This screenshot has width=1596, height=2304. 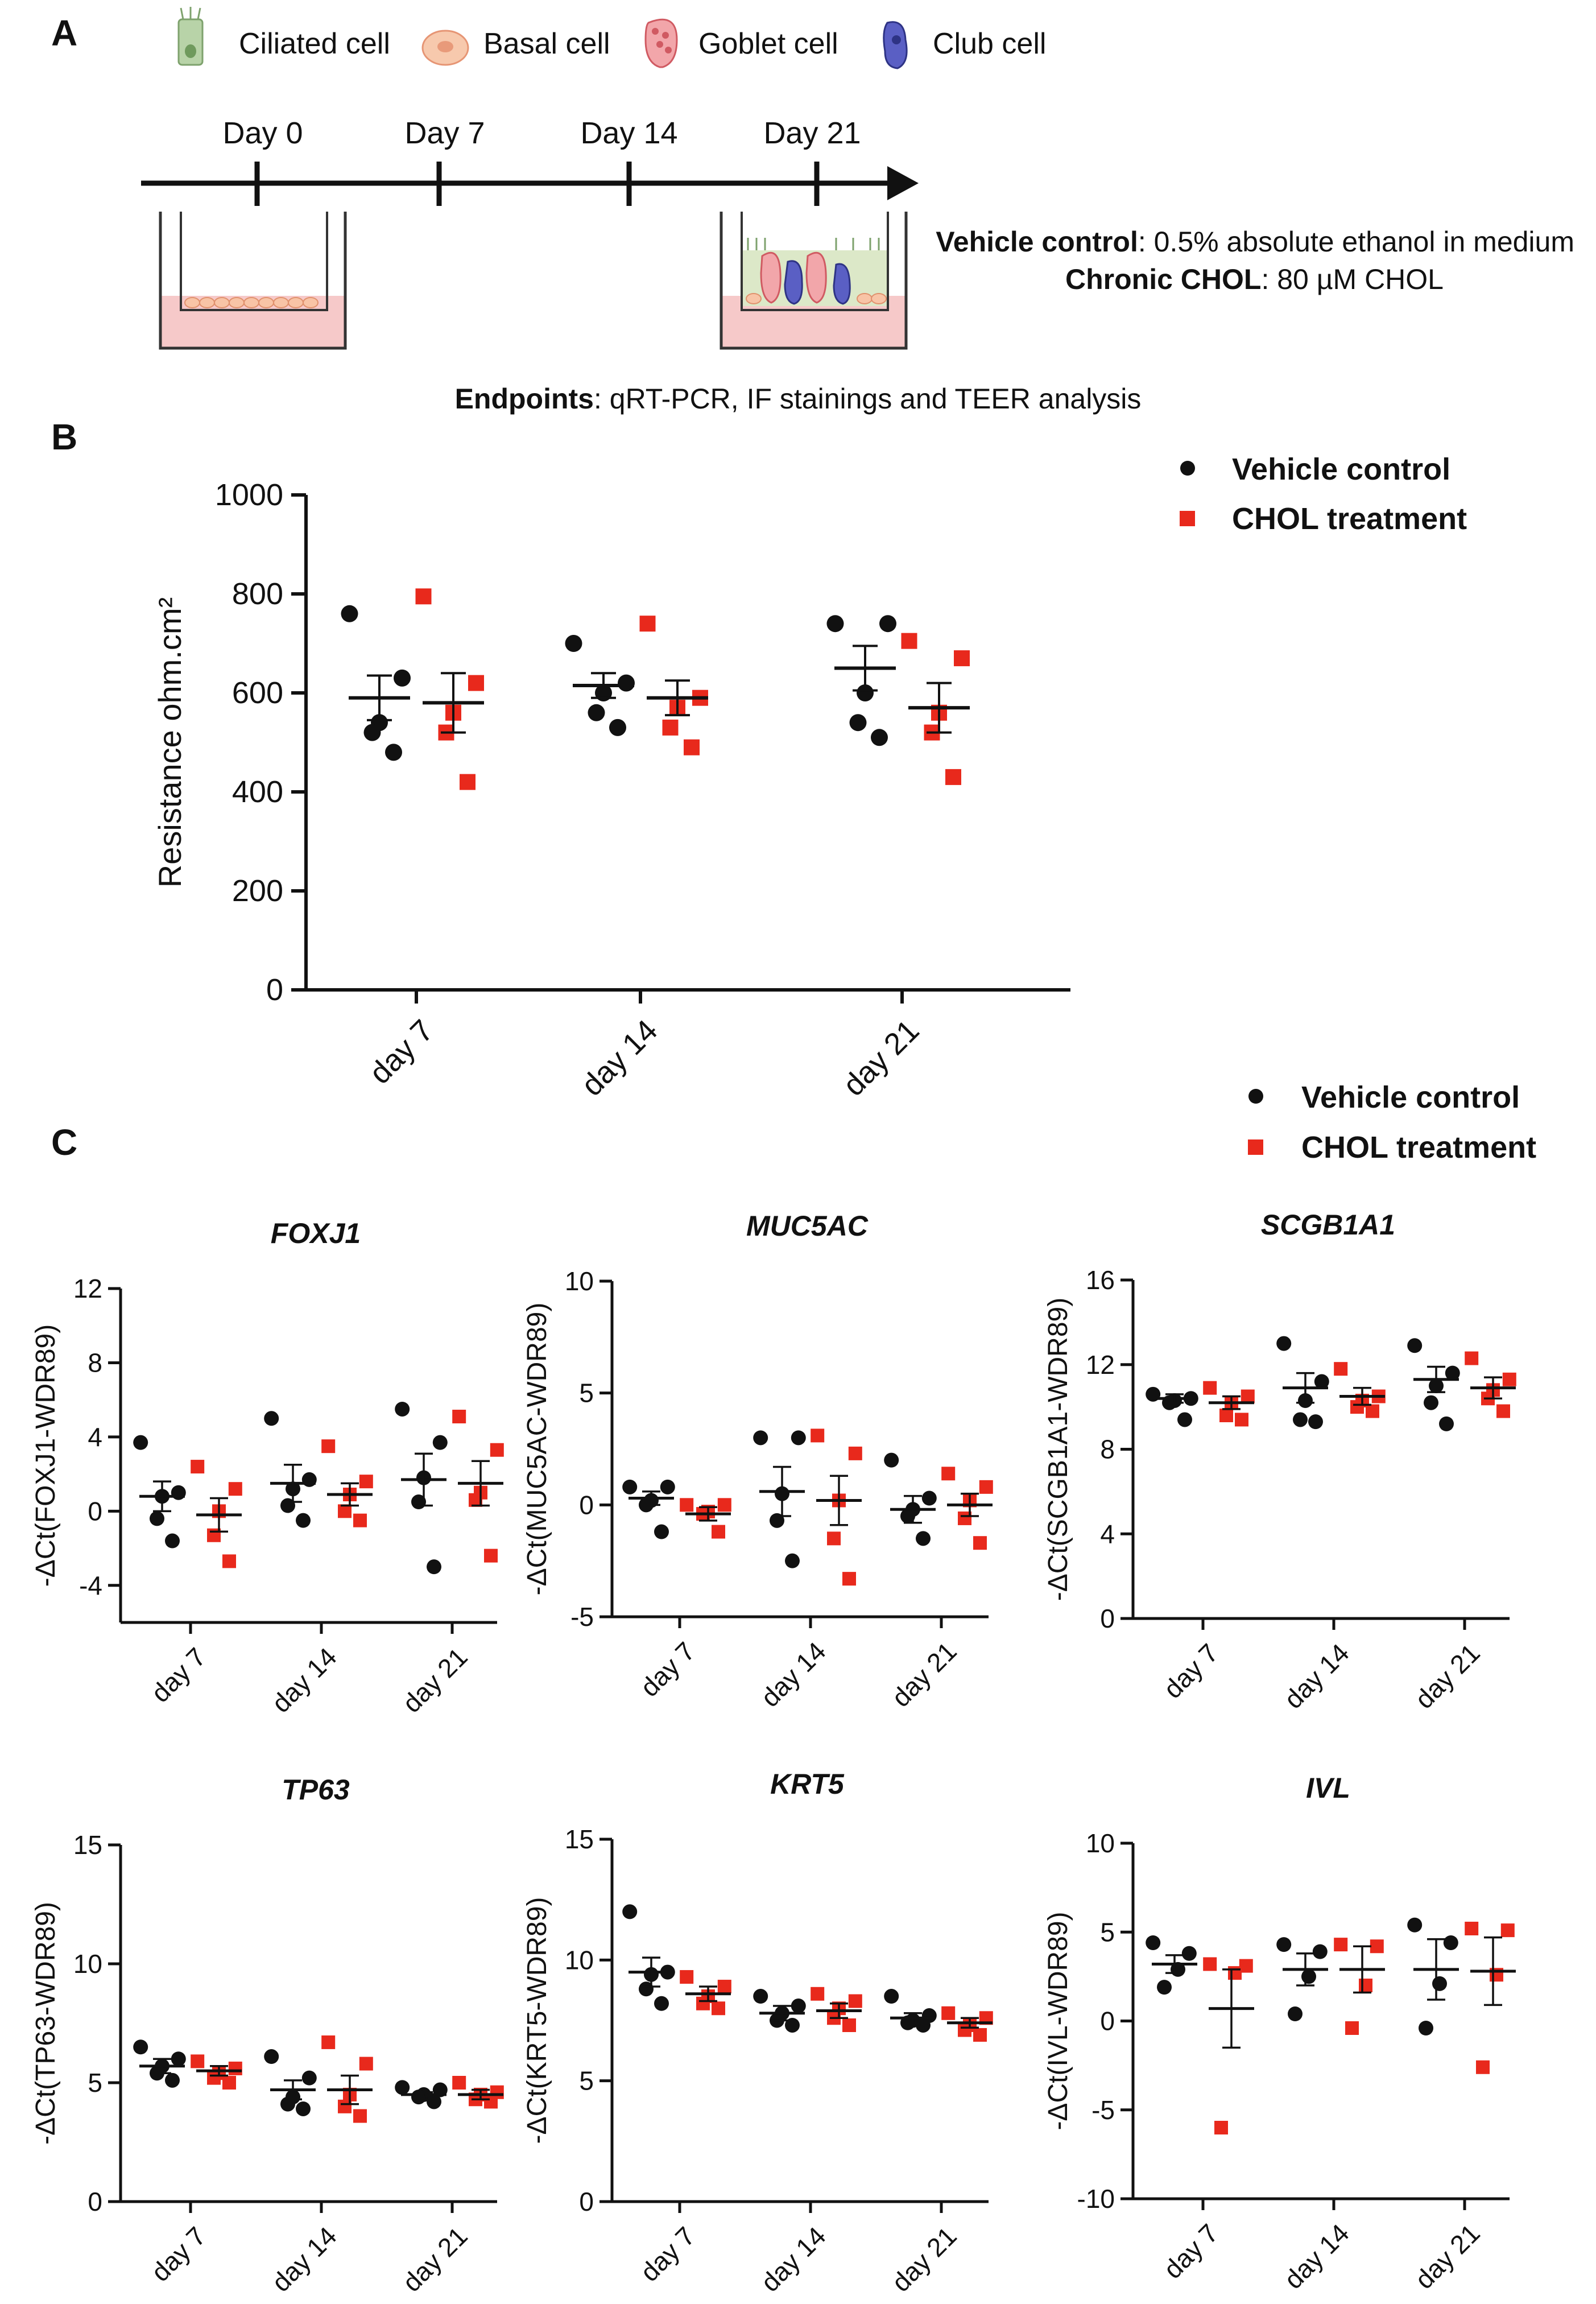 I want to click on panel-c-letter: C, so click(x=64, y=1142).